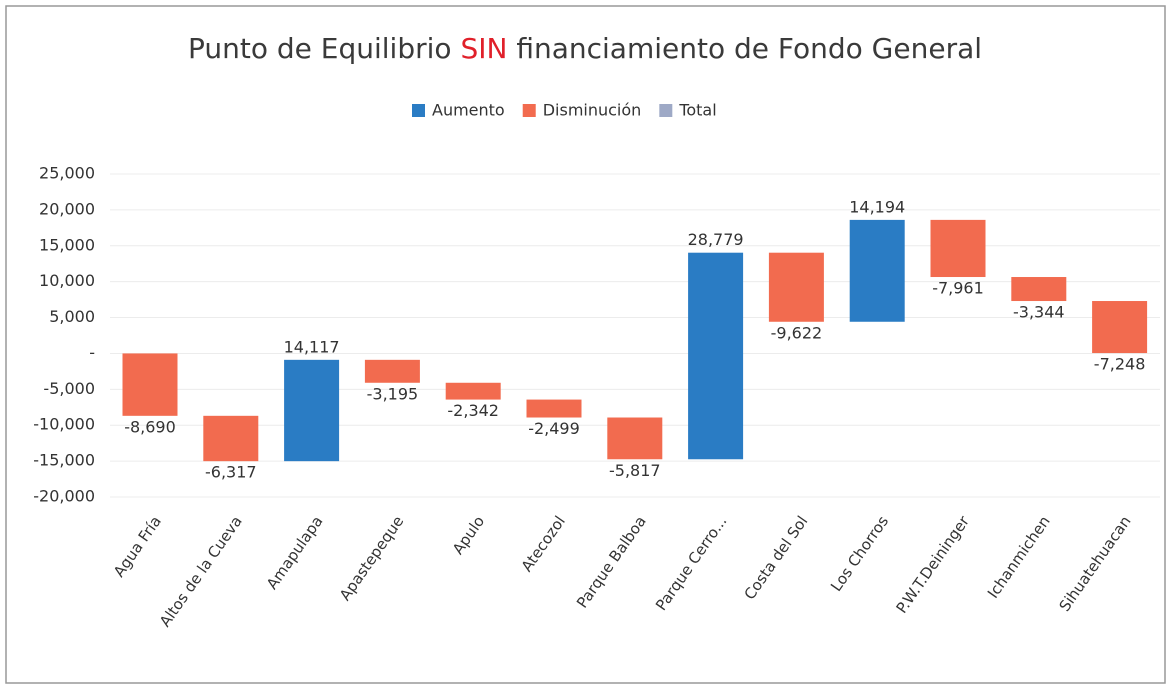  Describe the element at coordinates (92, 352) in the screenshot. I see `y-tick-label: -` at that location.